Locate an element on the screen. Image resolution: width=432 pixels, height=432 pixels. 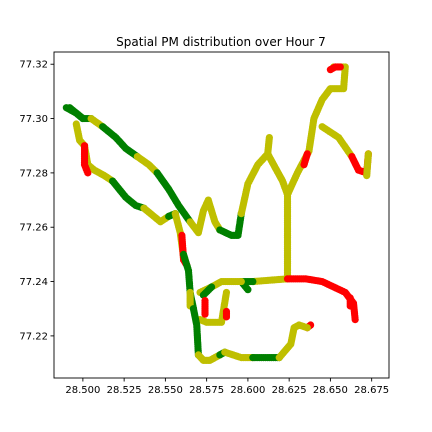
chart-title: Spatial PM distribution over Hour 7 is located at coordinates (221, 42).